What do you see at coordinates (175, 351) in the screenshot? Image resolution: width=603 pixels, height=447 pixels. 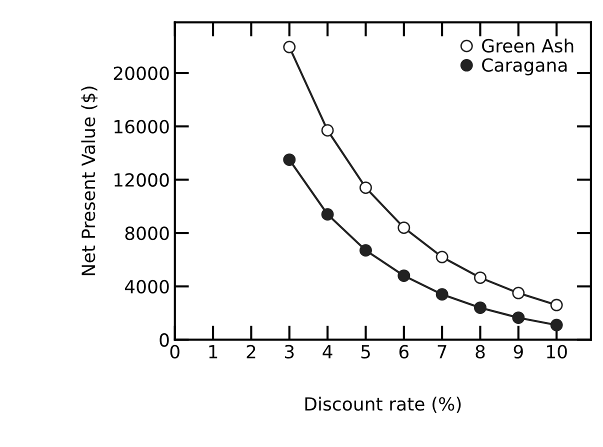 I see `x-tick-label: 0` at bounding box center [175, 351].